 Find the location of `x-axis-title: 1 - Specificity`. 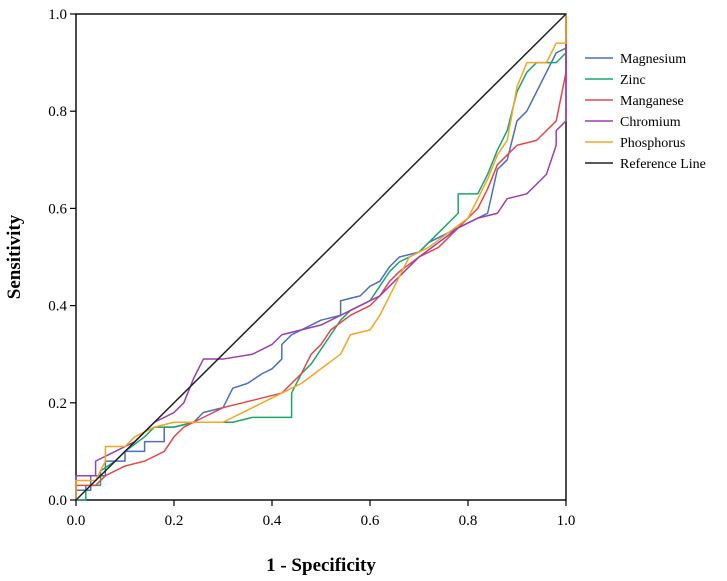

x-axis-title: 1 - Specificity is located at coordinates (321, 565).